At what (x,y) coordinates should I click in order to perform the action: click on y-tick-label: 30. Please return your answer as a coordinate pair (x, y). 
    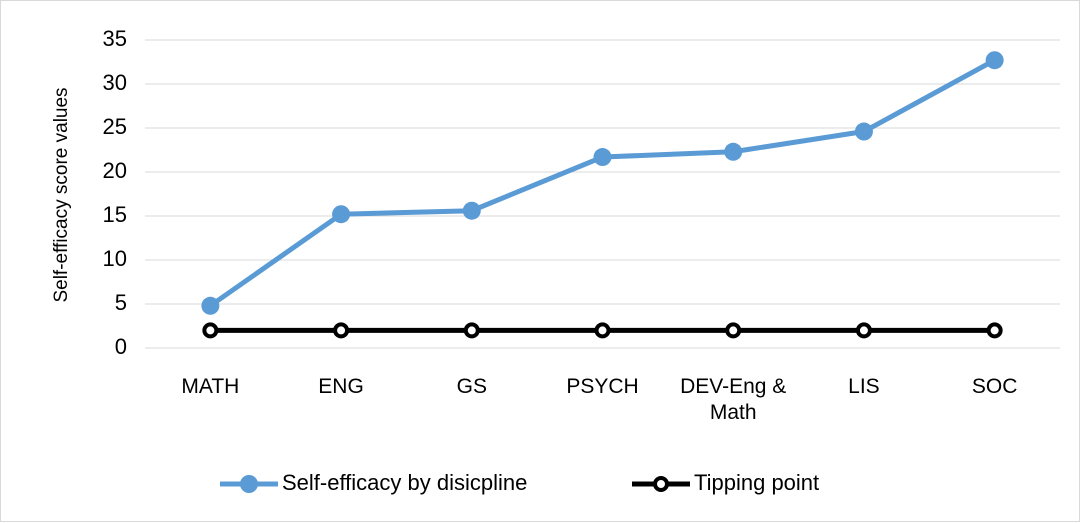
    Looking at the image, I should click on (115, 82).